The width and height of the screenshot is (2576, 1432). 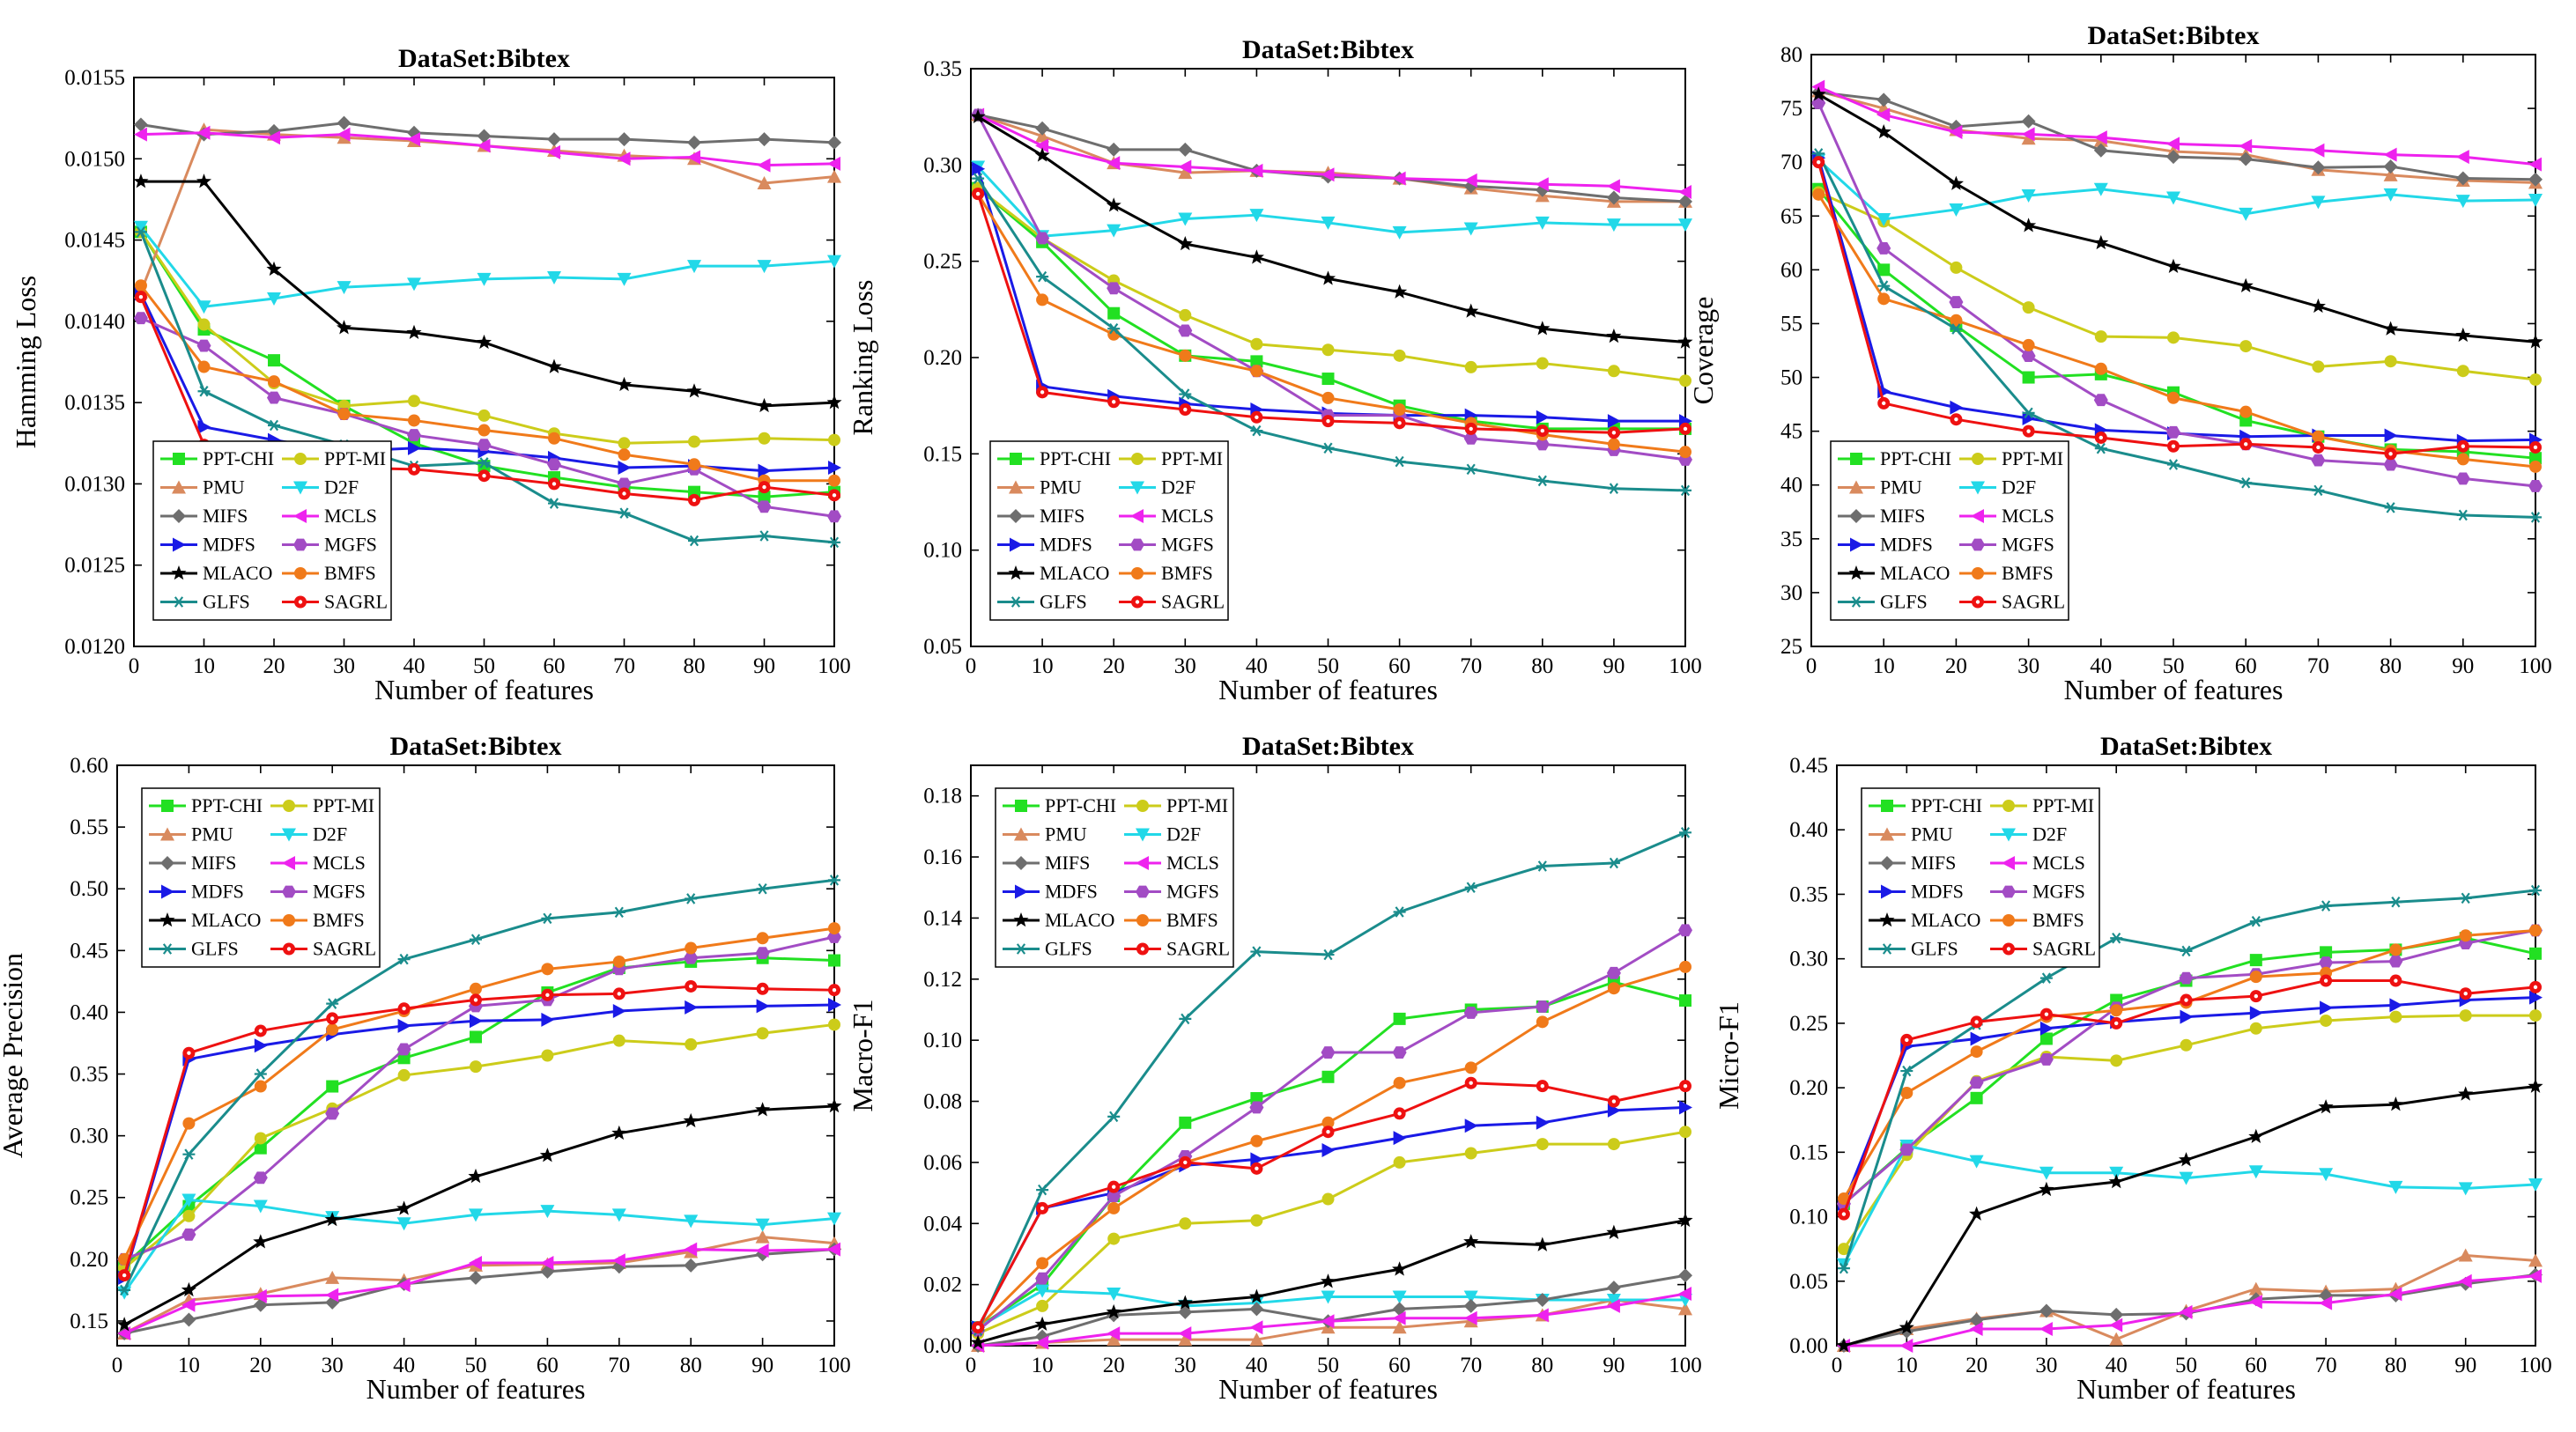 What do you see at coordinates (300, 488) in the screenshot?
I see `chart-1-legend-marker-d2f` at bounding box center [300, 488].